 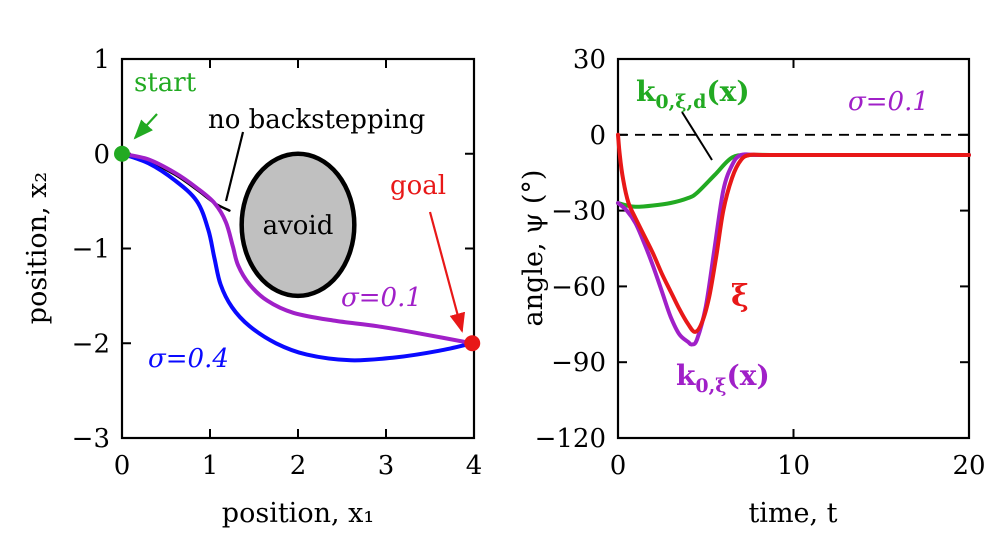 I want to click on left-x-tick-label: 4, so click(x=474, y=466).